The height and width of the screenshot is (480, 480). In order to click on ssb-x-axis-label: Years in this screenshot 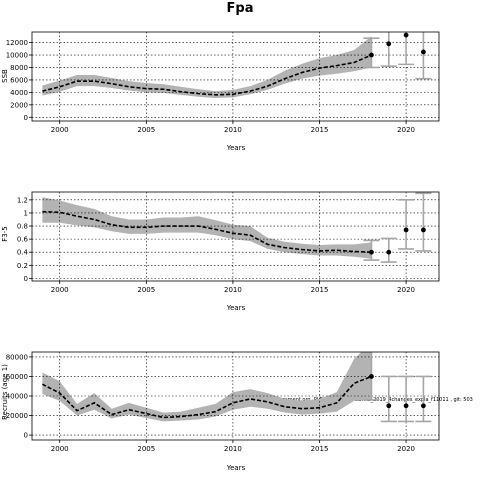, I will do `click(236, 148)`.